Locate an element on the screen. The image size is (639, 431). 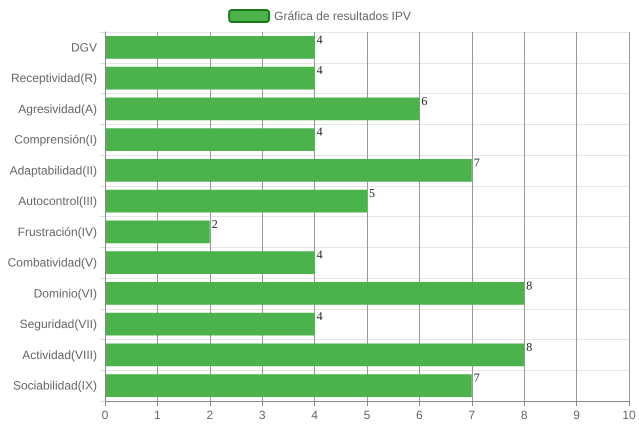
y-tick-label: DGV is located at coordinates (83, 47).